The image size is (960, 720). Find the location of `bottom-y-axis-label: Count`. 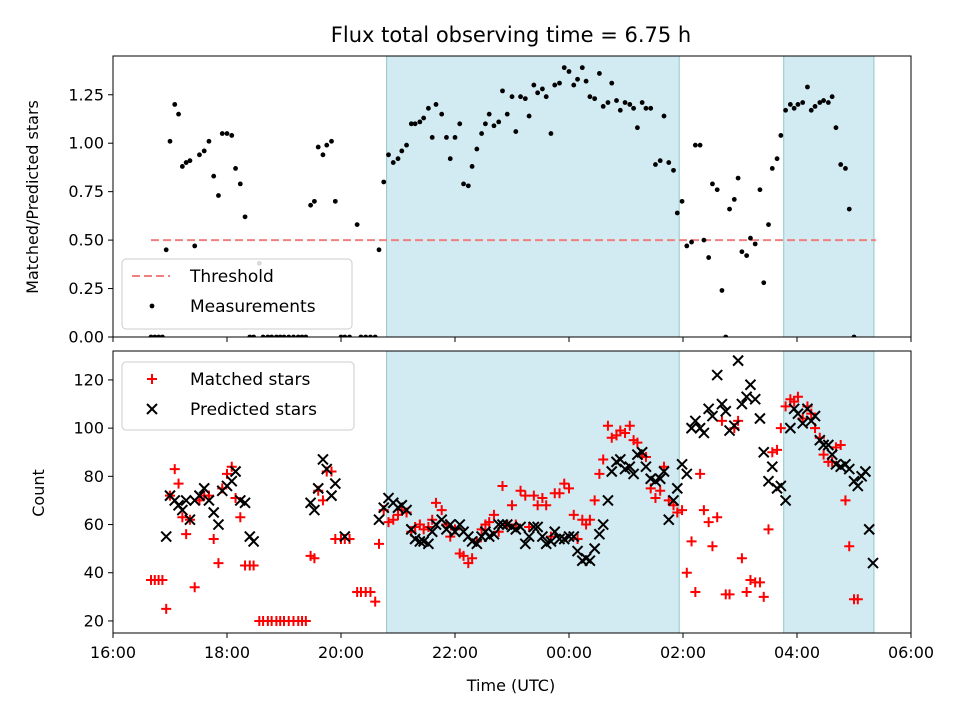

bottom-y-axis-label: Count is located at coordinates (38, 493).